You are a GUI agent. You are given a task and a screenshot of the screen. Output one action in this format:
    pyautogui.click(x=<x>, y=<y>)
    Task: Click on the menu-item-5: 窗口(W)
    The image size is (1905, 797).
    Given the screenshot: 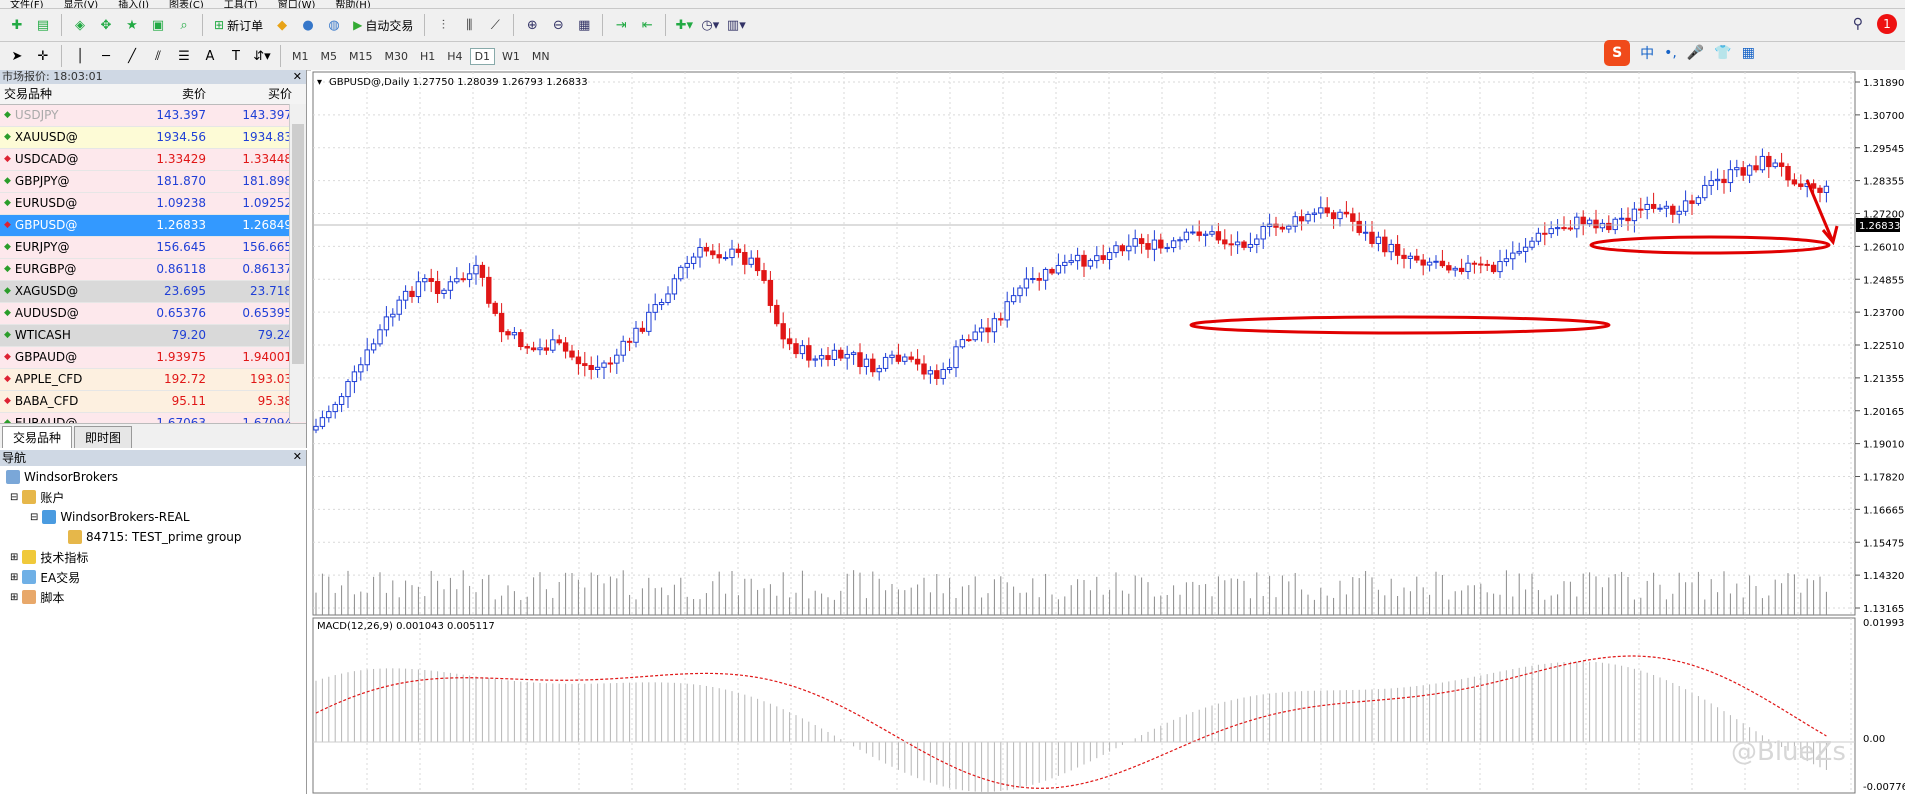 What is the action you would take?
    pyautogui.click(x=296, y=4)
    